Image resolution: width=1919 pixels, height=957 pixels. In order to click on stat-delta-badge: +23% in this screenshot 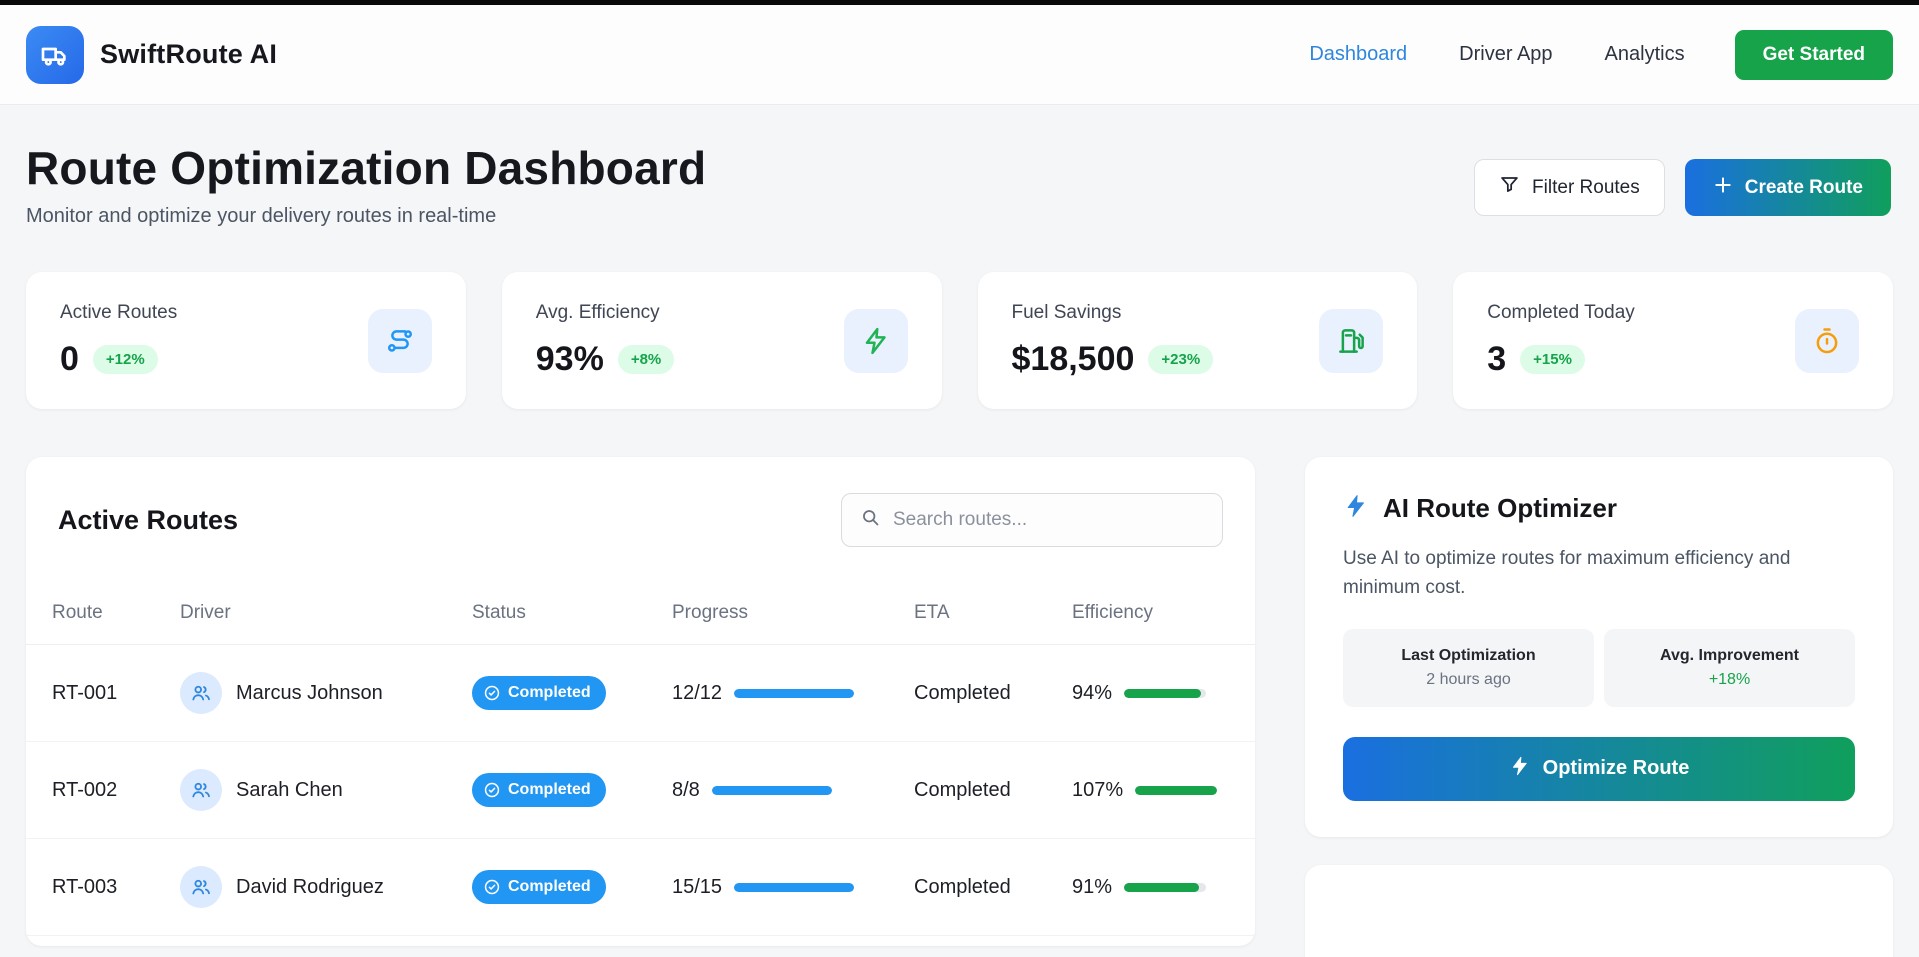, I will do `click(1181, 359)`.